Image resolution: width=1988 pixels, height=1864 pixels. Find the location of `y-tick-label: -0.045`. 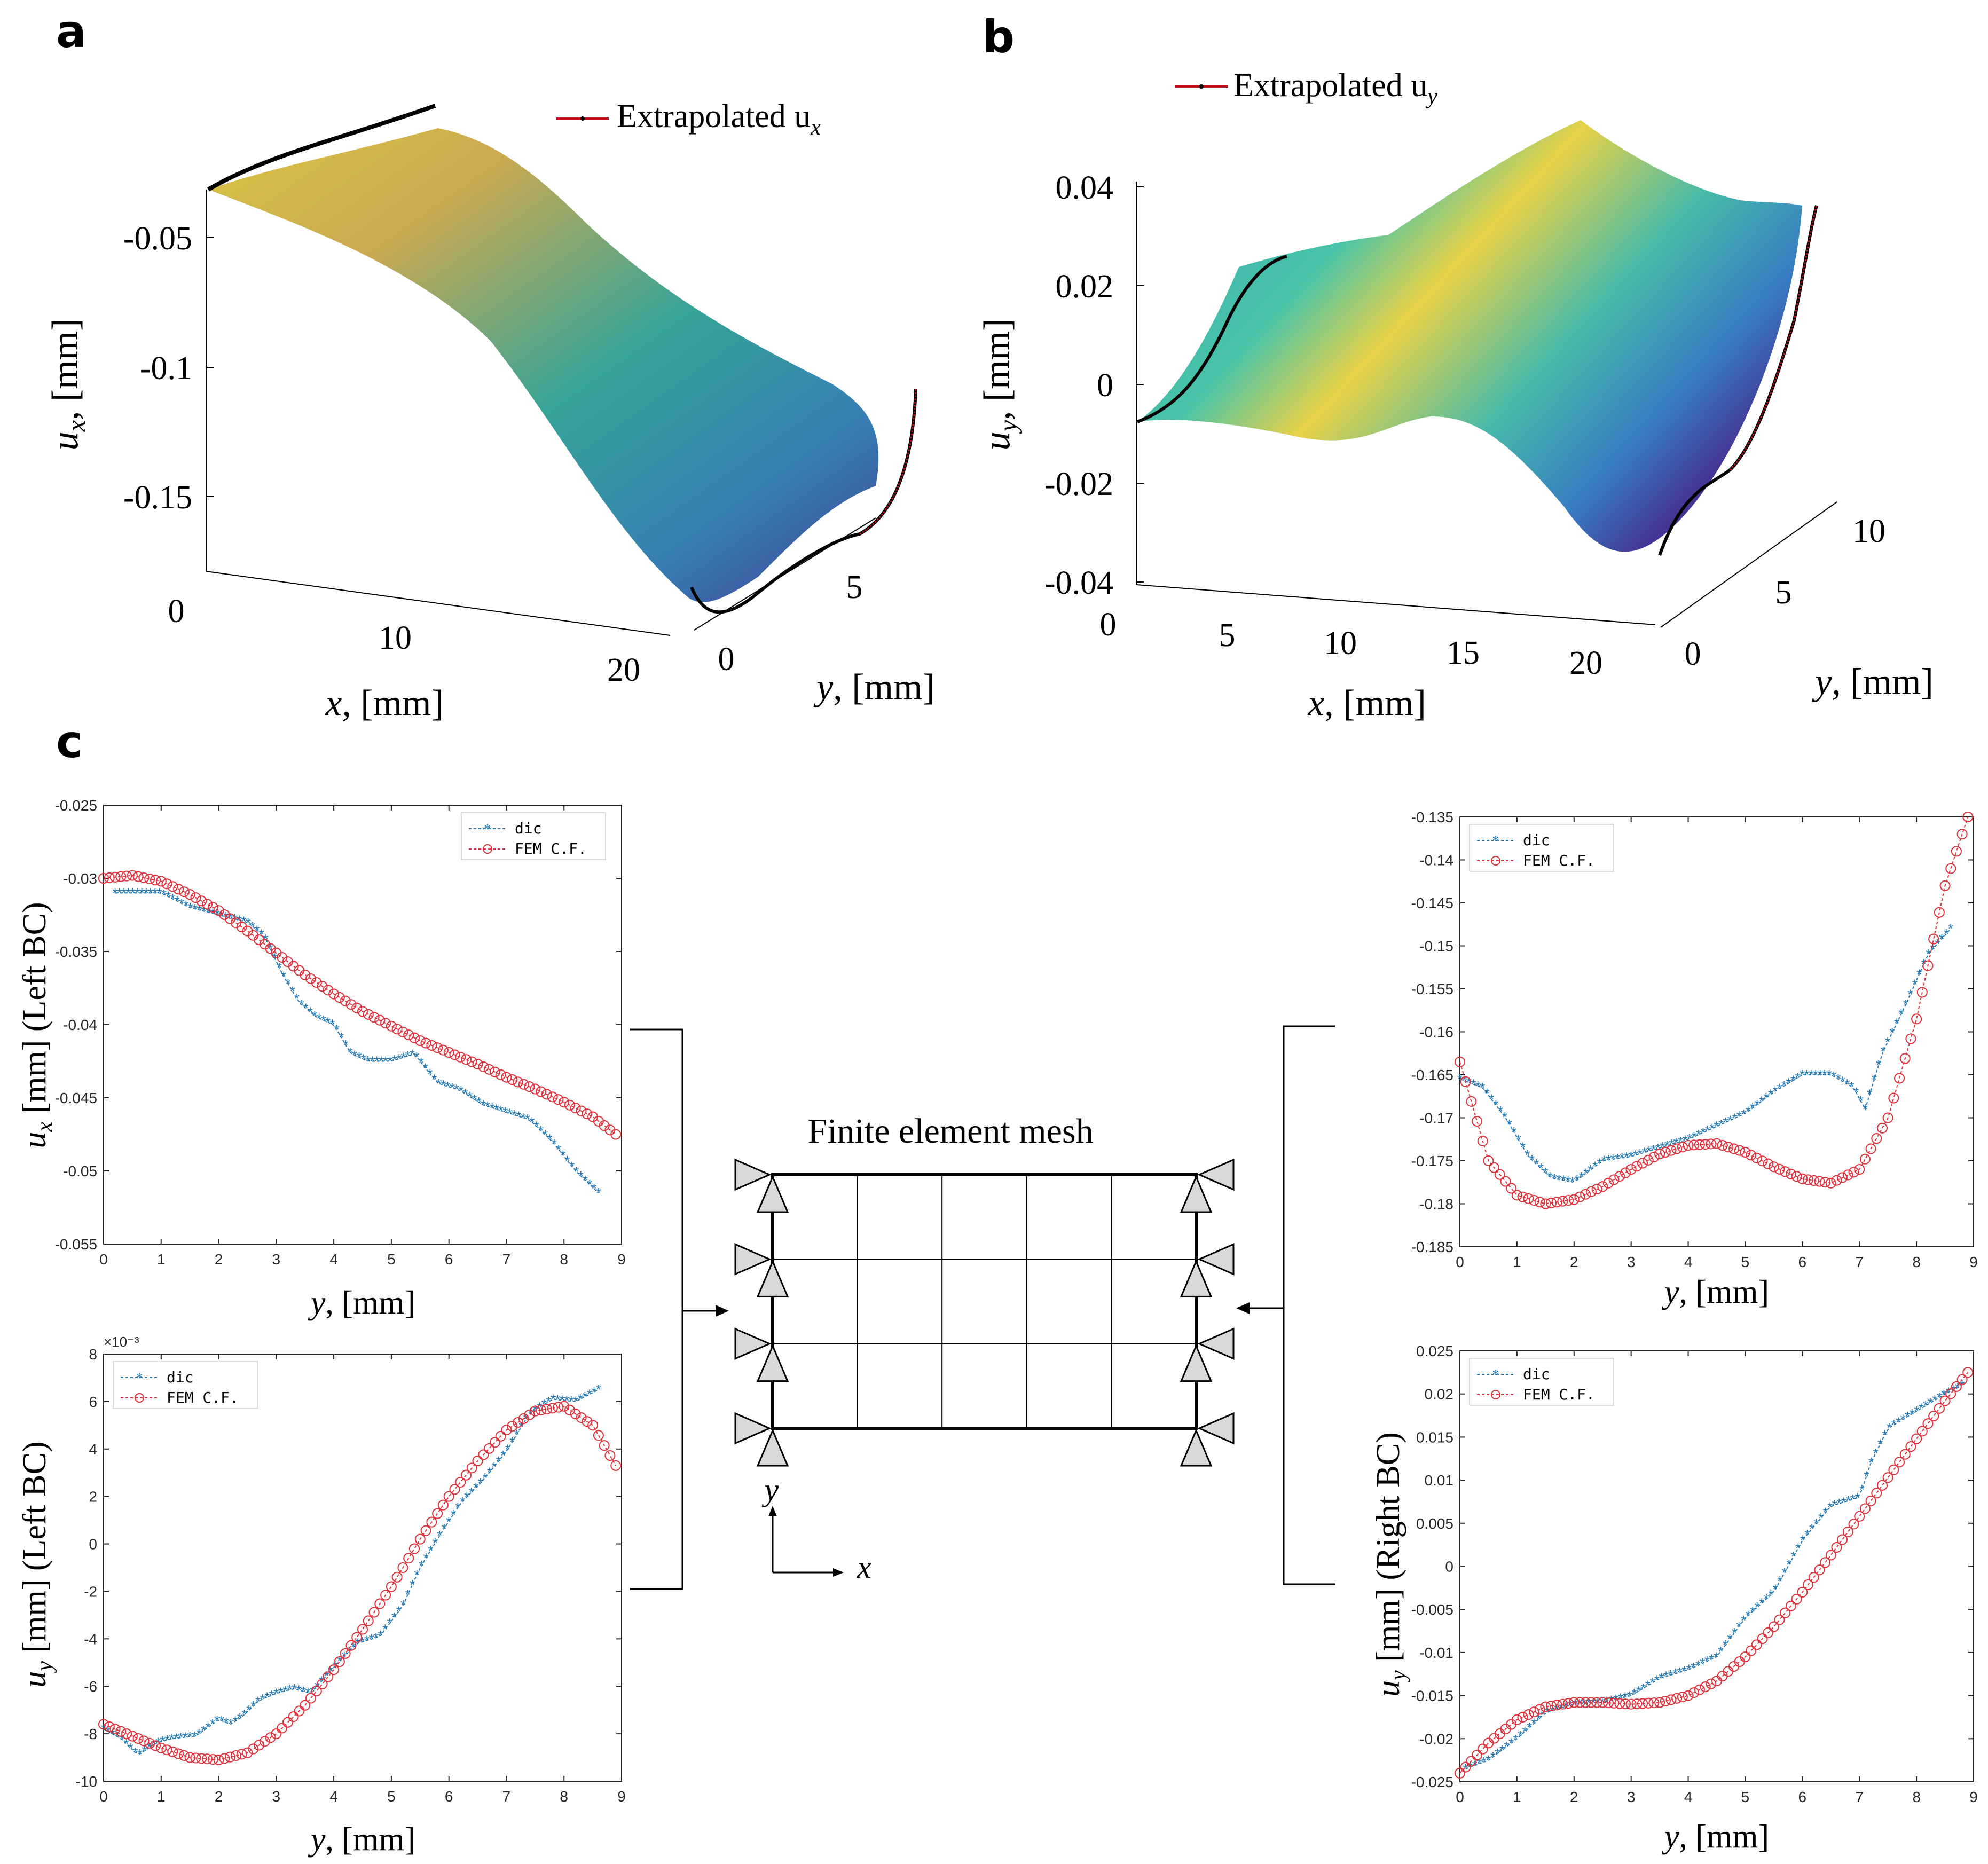

y-tick-label: -0.045 is located at coordinates (76, 1098).